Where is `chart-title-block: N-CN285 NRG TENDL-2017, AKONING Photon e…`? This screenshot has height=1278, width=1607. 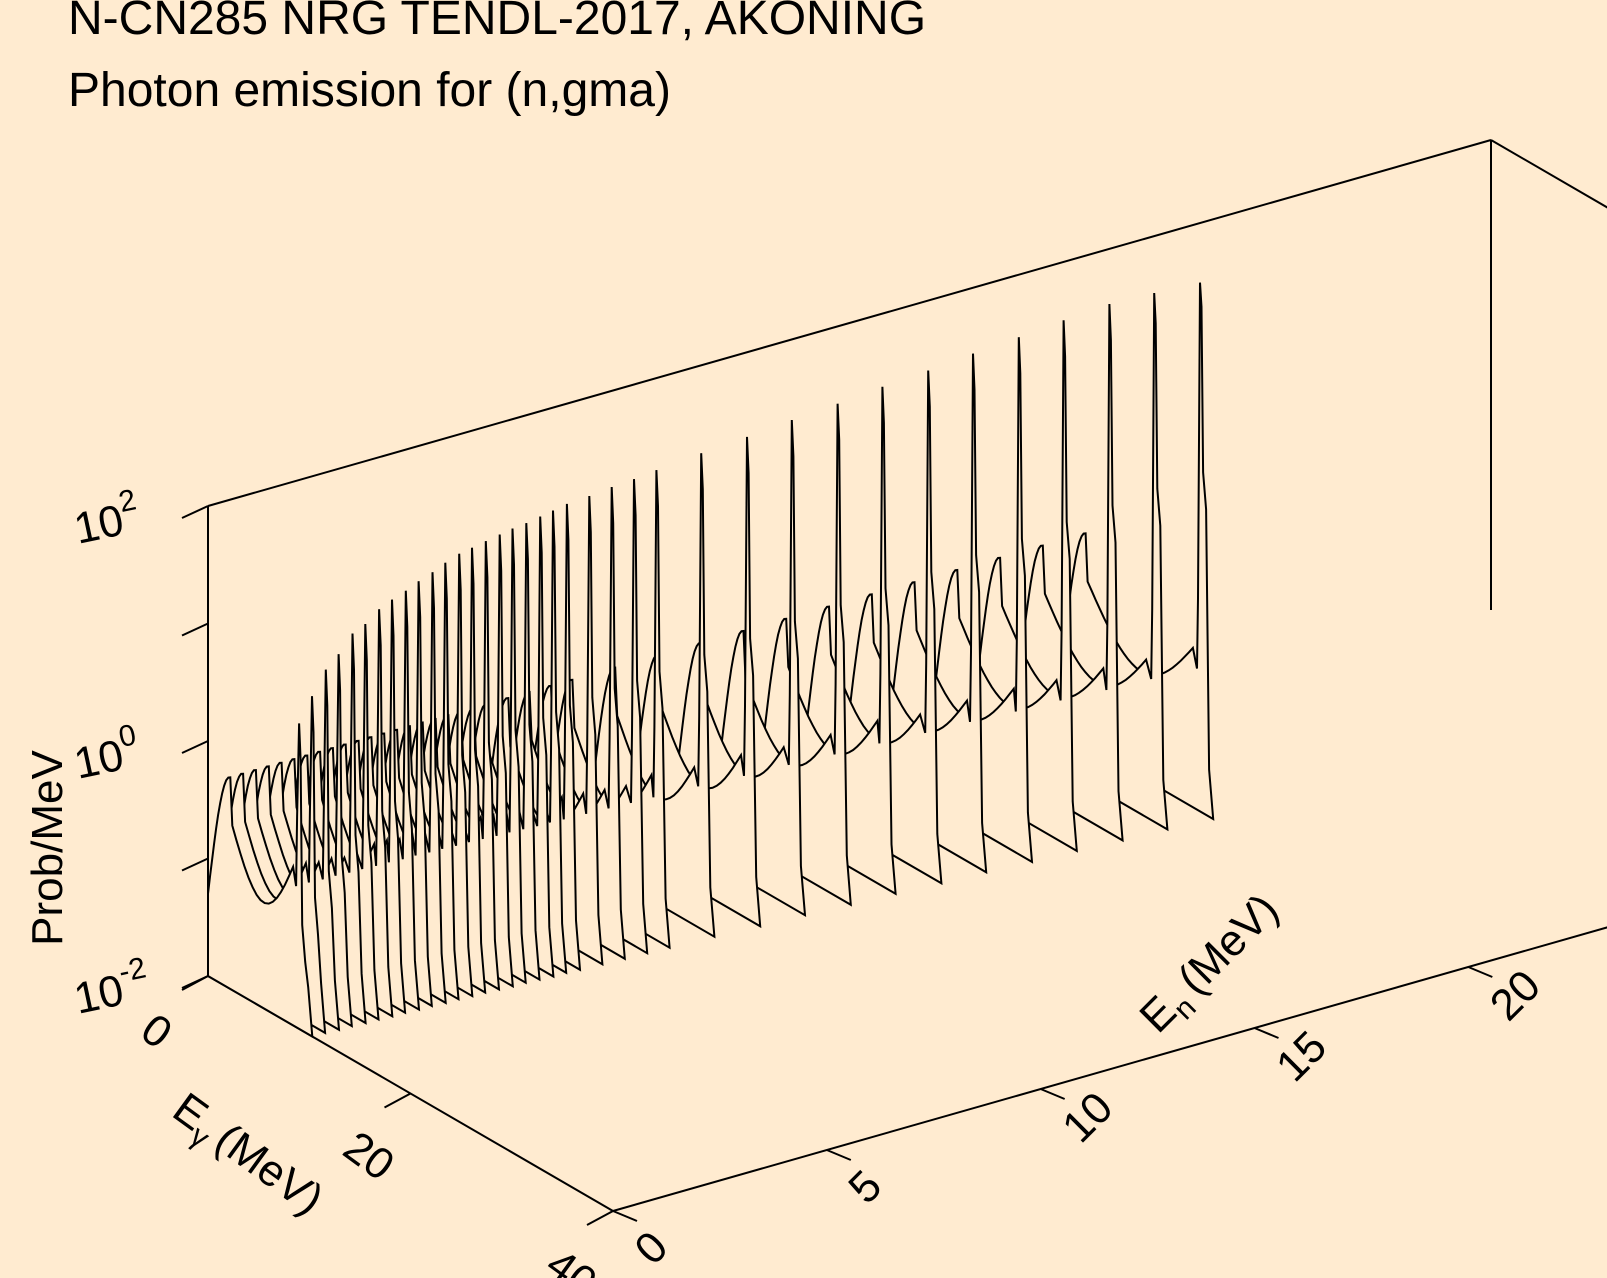
chart-title-block: N-CN285 NRG TENDL-2017, AKONING Photon e… is located at coordinates (497, 58).